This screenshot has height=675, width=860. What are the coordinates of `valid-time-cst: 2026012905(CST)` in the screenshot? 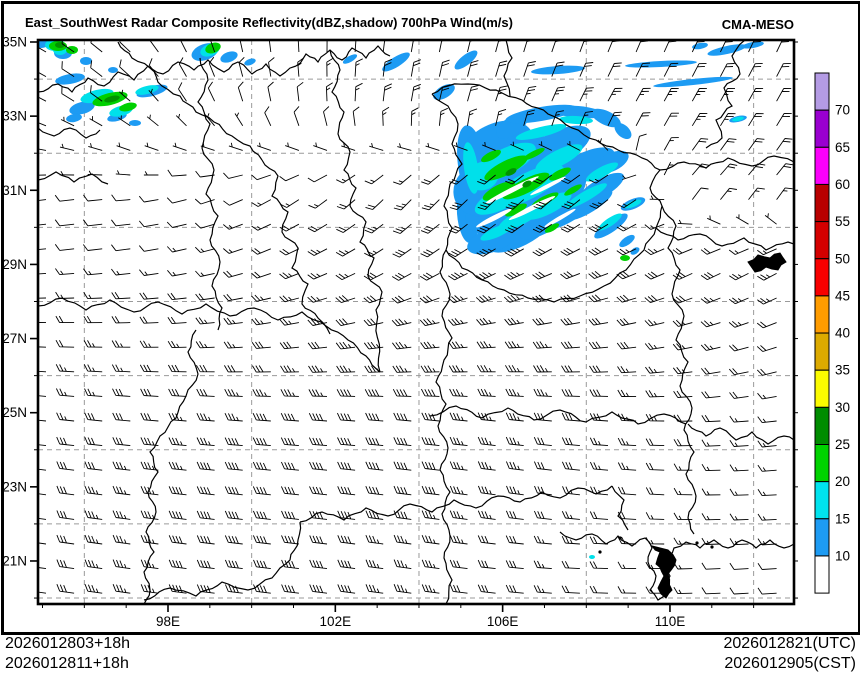 It's located at (790, 663).